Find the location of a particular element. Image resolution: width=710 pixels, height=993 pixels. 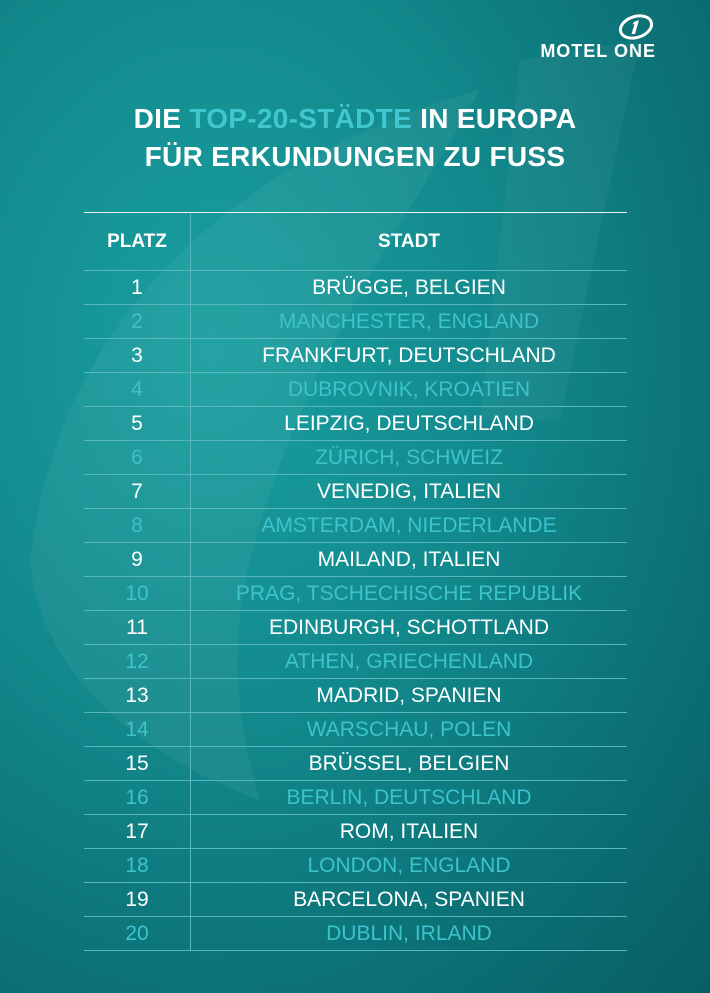

city-cell: PRAG, TSCHECHISCHE REPUBLIK is located at coordinates (409, 593).